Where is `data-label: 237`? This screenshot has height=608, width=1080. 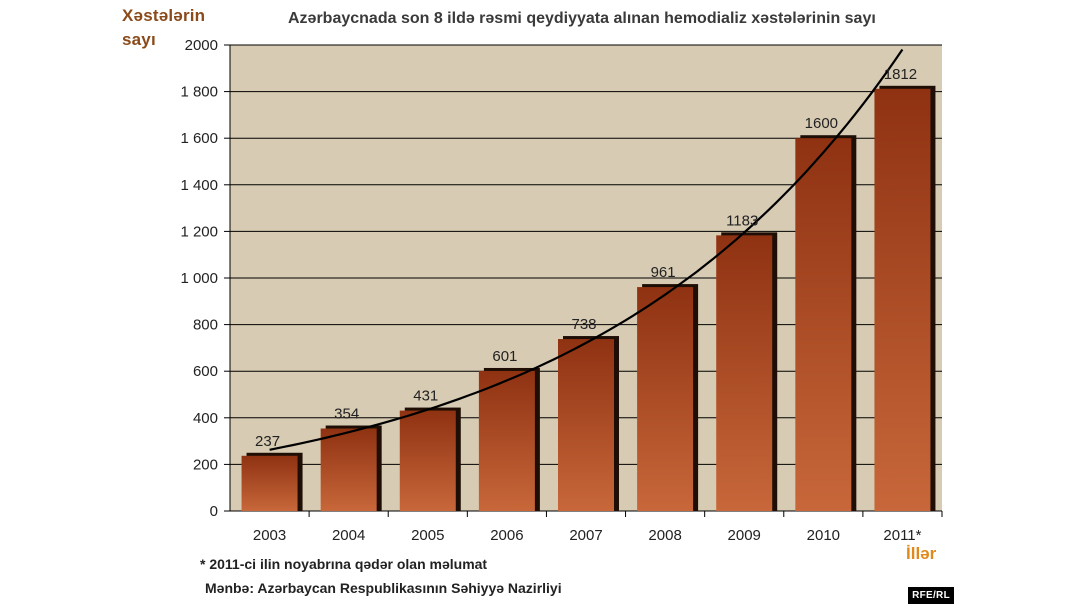
data-label: 237 is located at coordinates (267, 441).